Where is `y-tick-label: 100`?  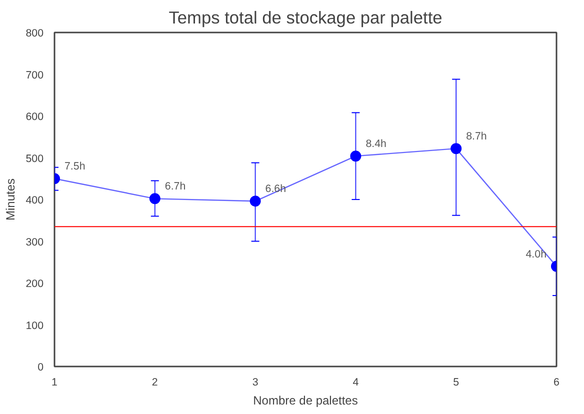 y-tick-label: 100 is located at coordinates (35, 326).